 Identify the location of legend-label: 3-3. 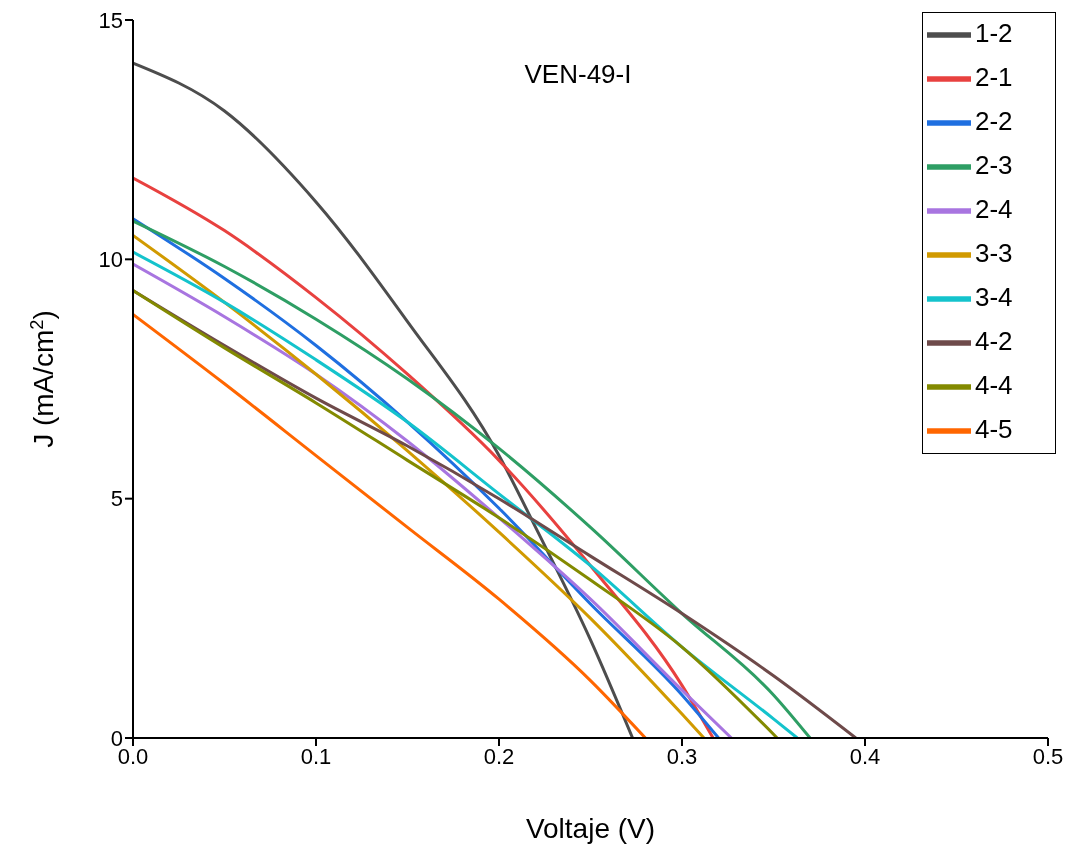
(994, 252).